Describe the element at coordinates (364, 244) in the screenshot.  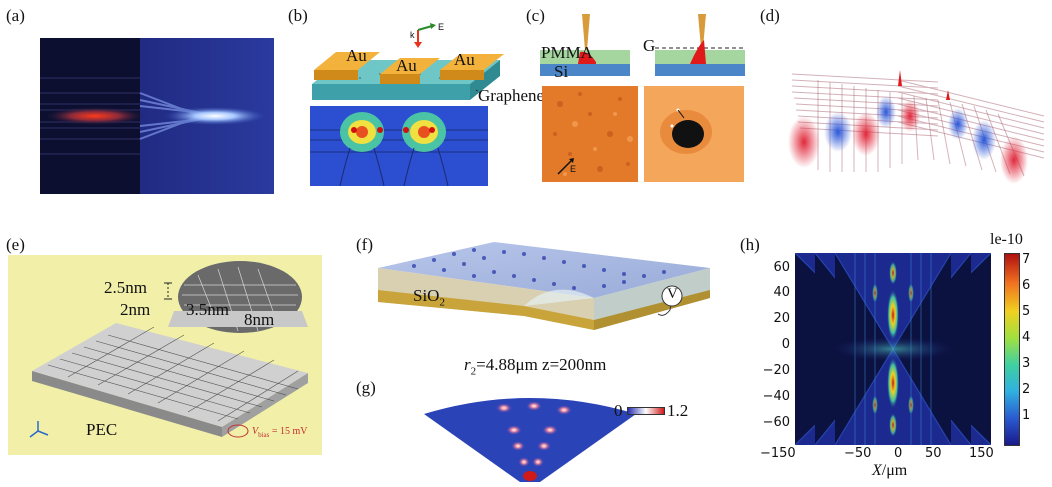
I see `panel-label-f: (f)` at that location.